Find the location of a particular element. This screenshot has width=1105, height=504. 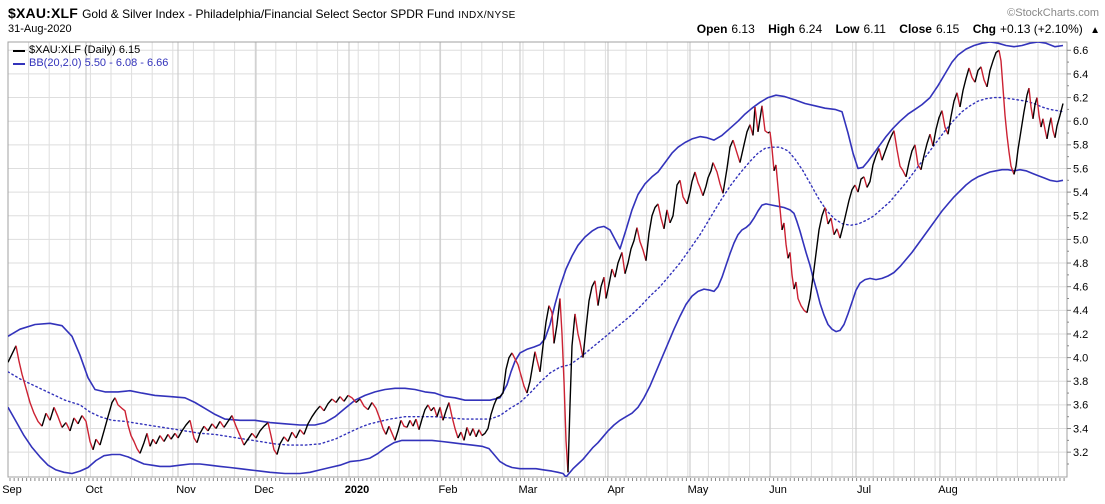

svg-text: 3.4 is located at coordinates (1080, 429).